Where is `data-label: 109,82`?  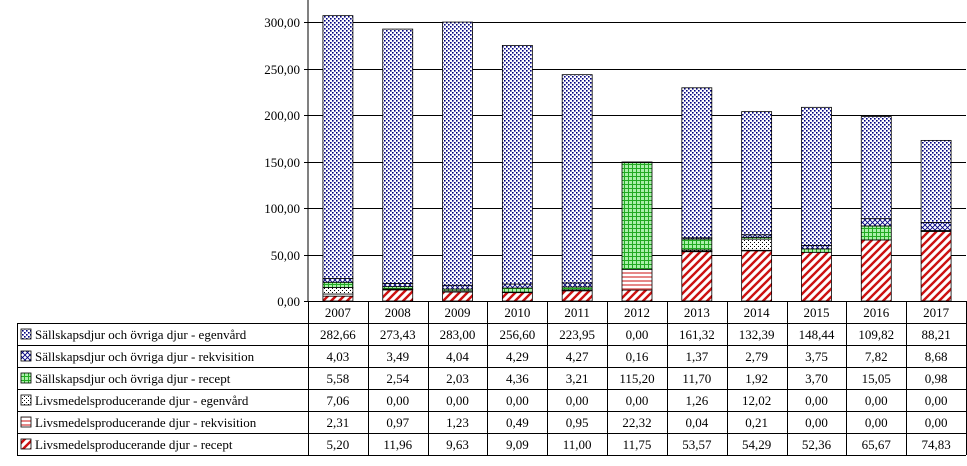
data-label: 109,82 is located at coordinates (876, 334).